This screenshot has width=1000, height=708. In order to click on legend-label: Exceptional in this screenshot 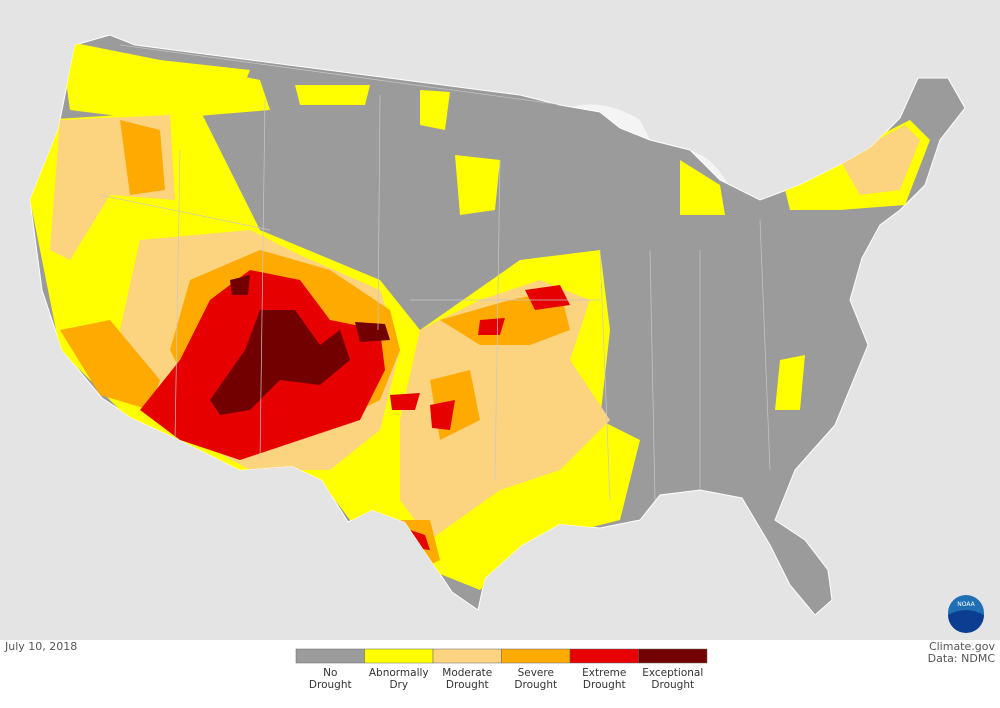, I will do `click(672, 673)`.